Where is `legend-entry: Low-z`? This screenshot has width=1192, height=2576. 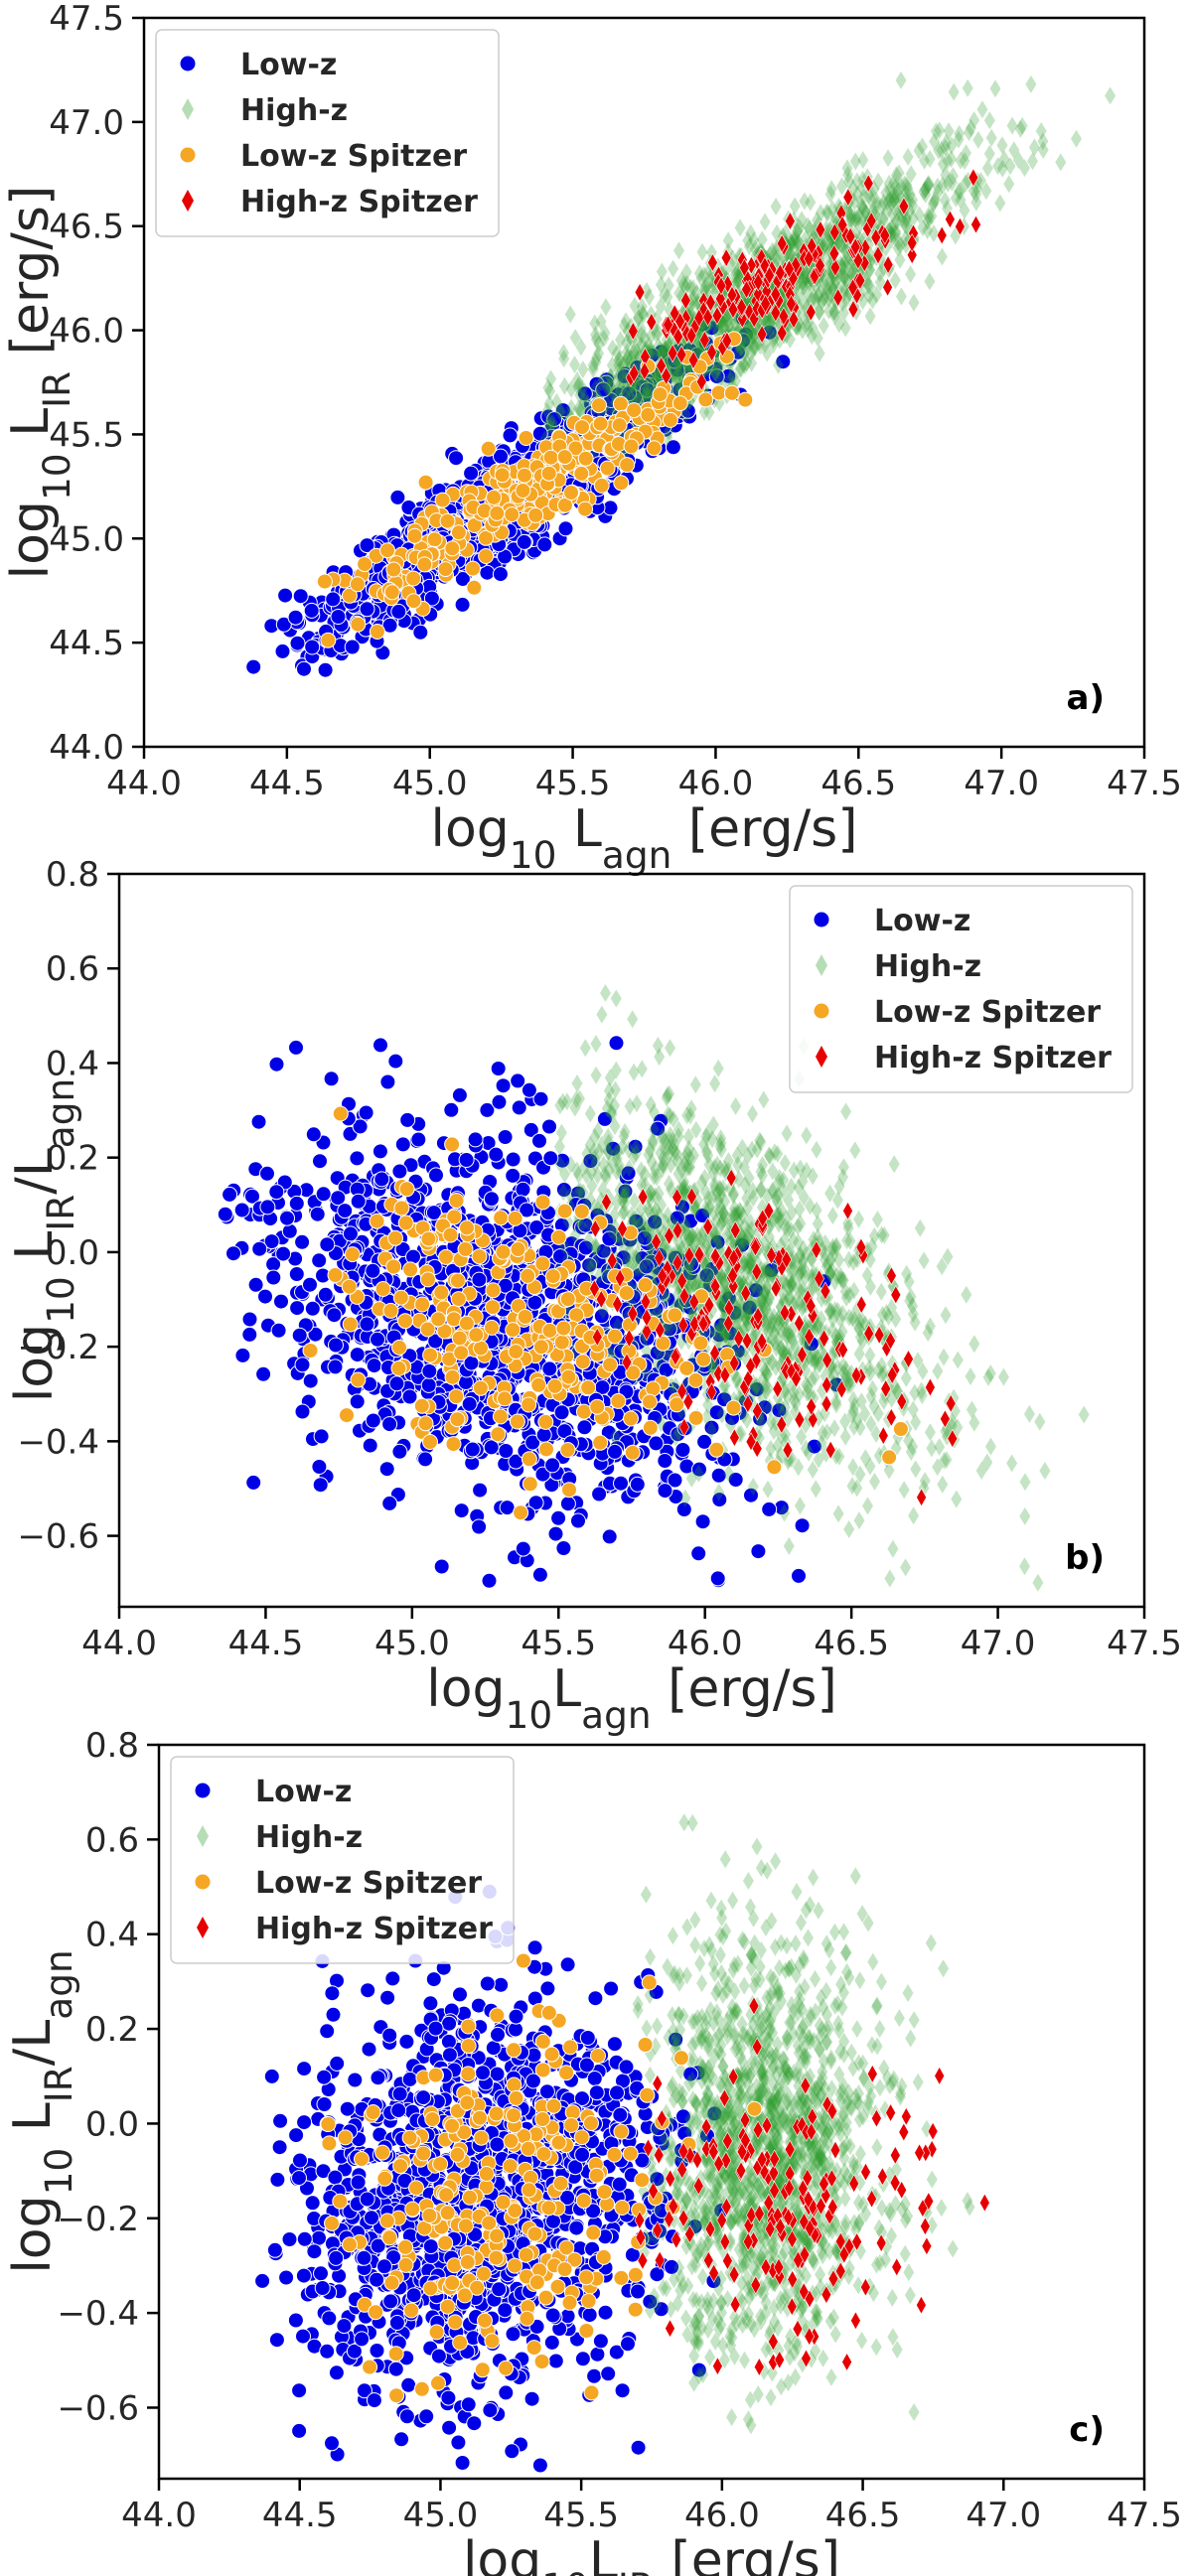 legend-entry: Low-z is located at coordinates (289, 65).